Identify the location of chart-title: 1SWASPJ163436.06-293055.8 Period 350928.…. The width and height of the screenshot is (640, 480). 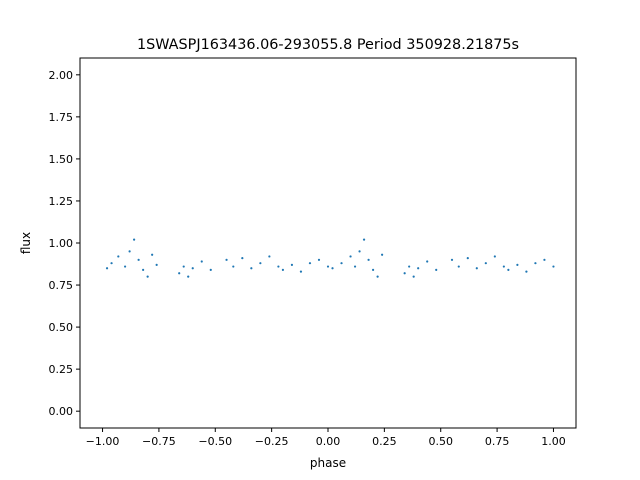
(328, 45).